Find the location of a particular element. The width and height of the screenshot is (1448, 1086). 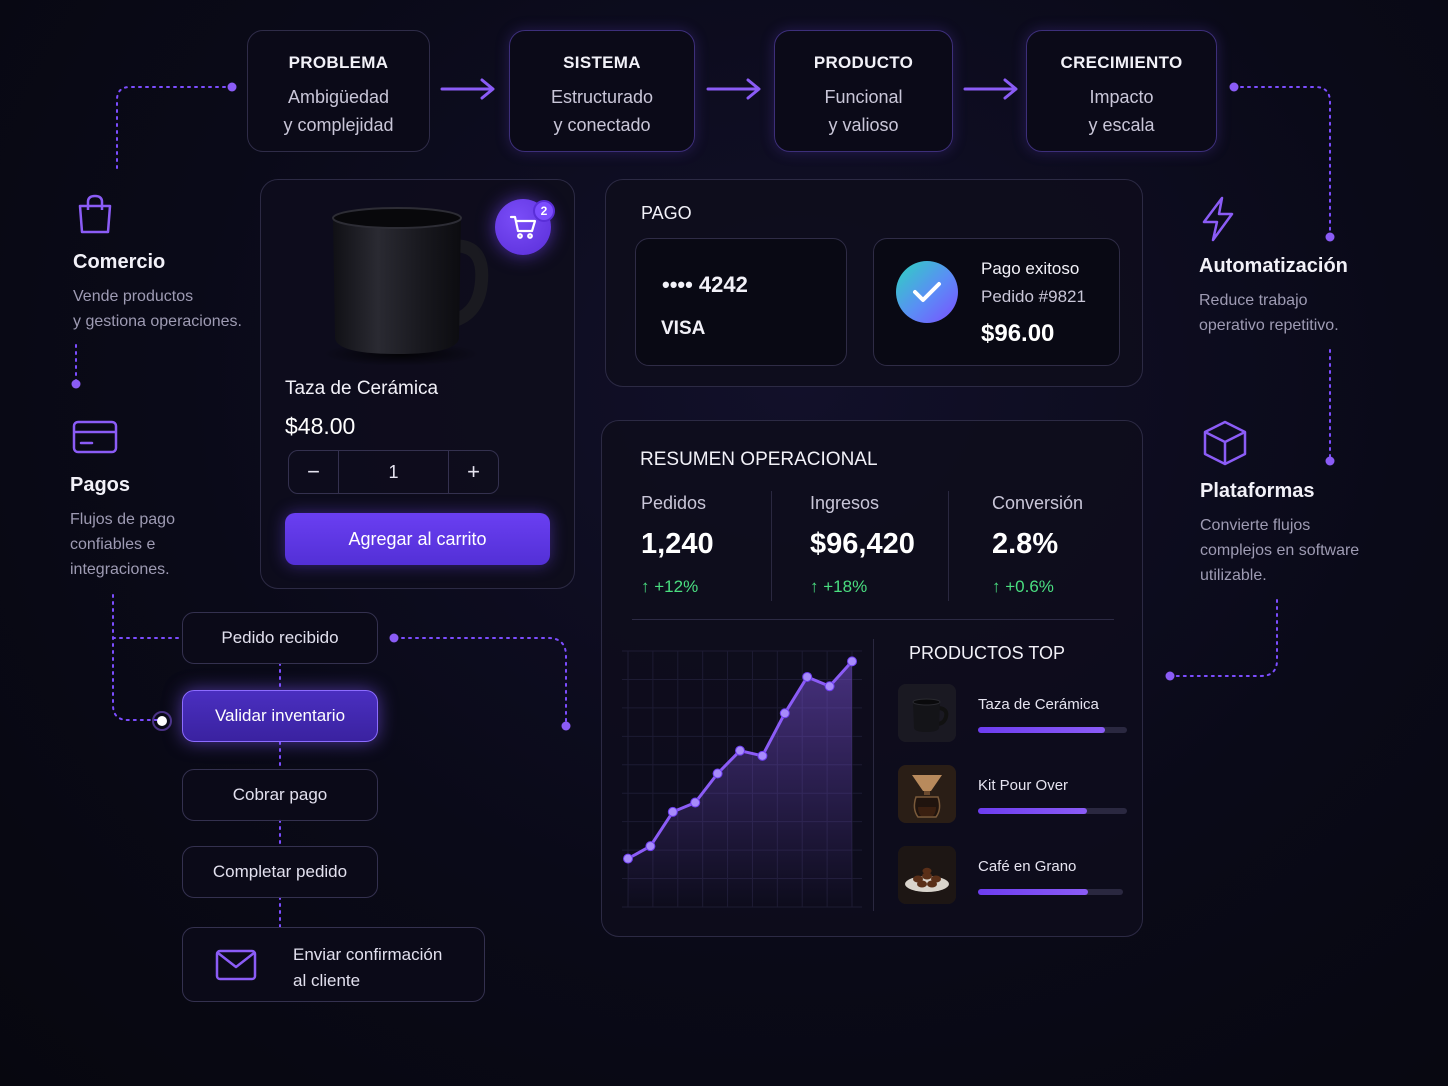

product-thumbnail-mug is located at coordinates (927, 713).